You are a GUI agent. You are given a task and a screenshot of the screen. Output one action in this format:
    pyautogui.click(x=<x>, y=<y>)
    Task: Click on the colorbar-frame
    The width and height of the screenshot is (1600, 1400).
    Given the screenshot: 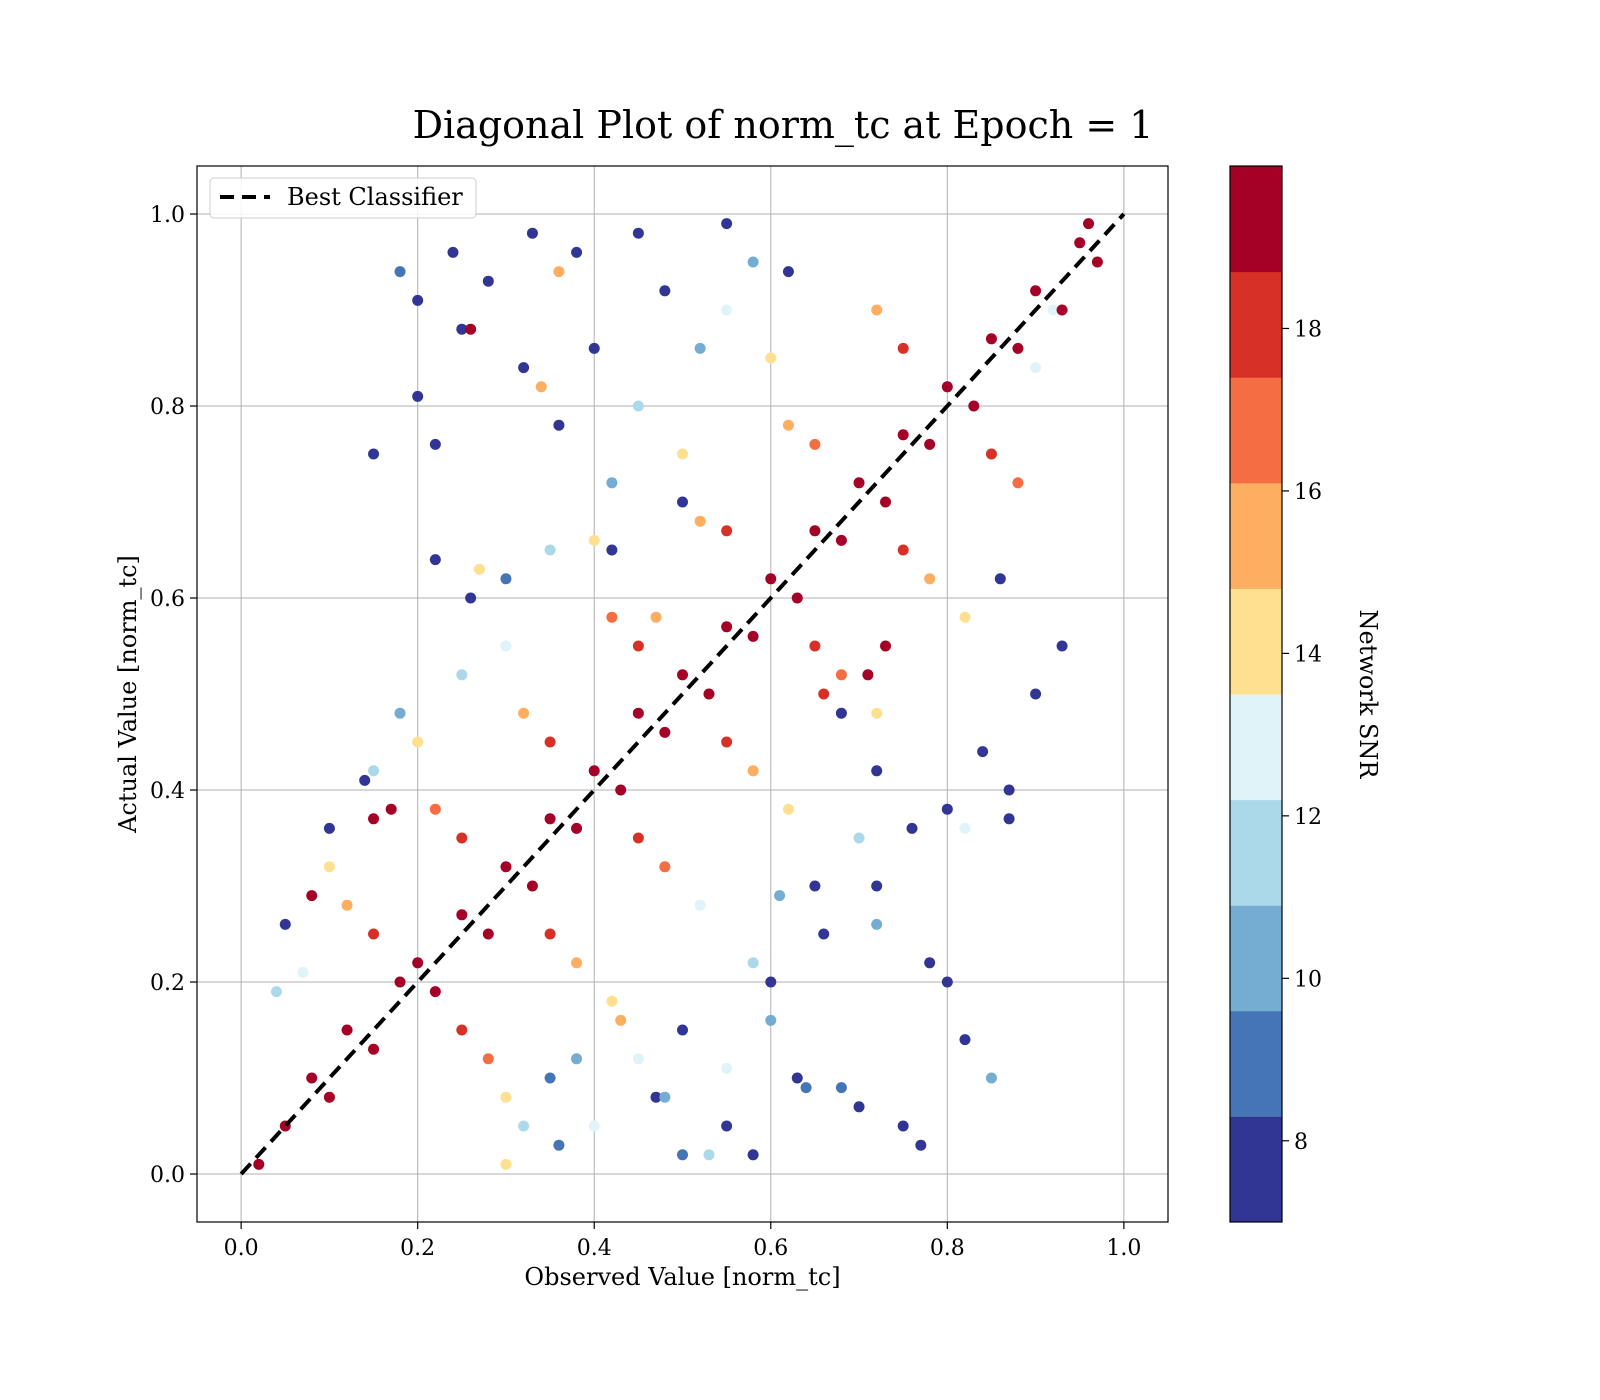 What is the action you would take?
    pyautogui.click(x=1256, y=694)
    